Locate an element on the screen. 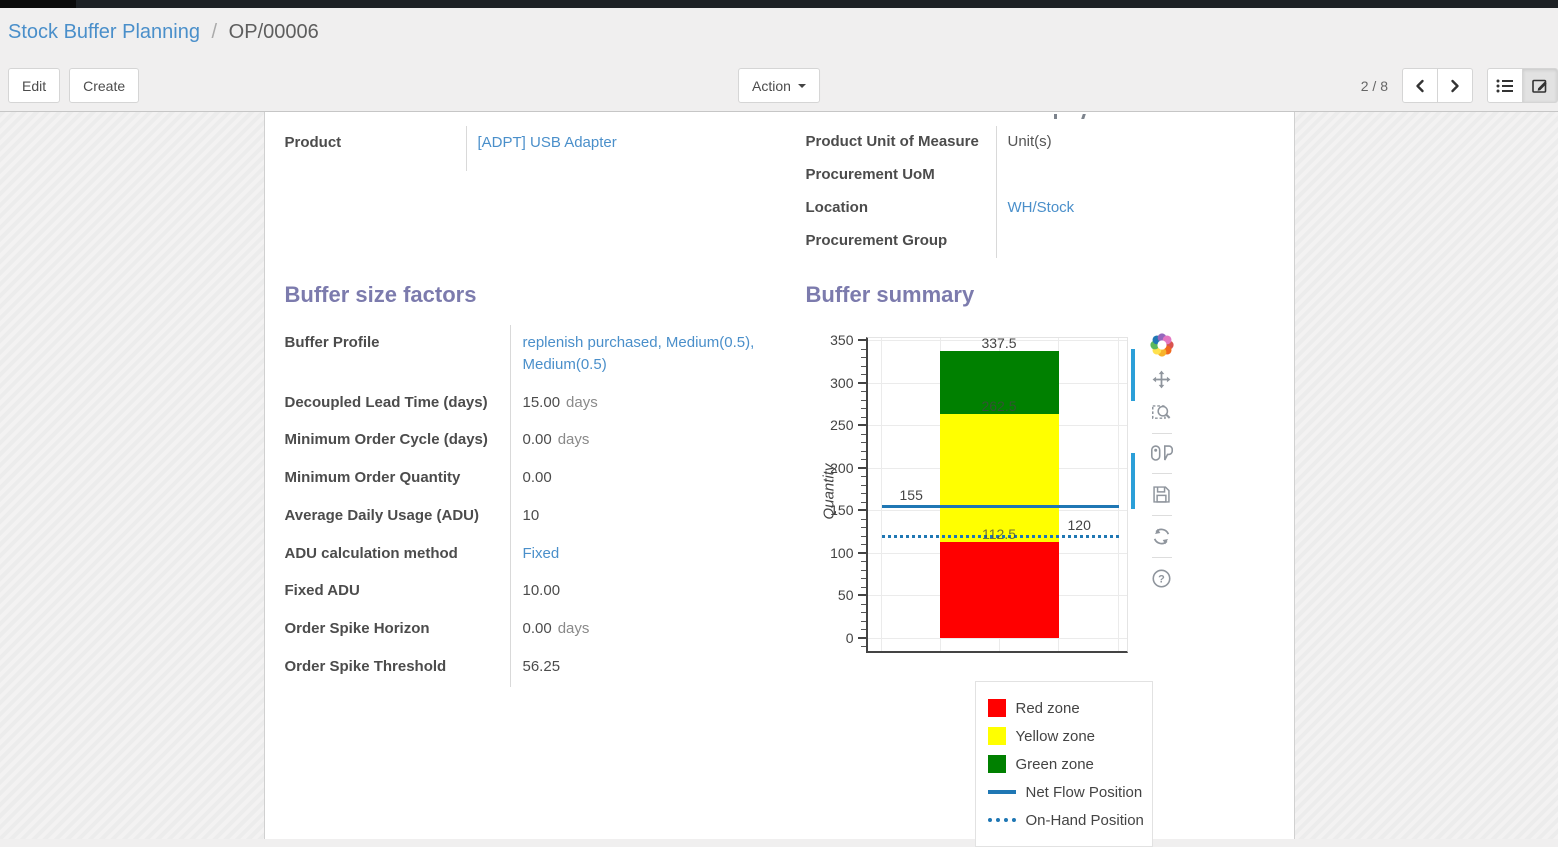  plotly-logo-icon is located at coordinates (1162, 345).